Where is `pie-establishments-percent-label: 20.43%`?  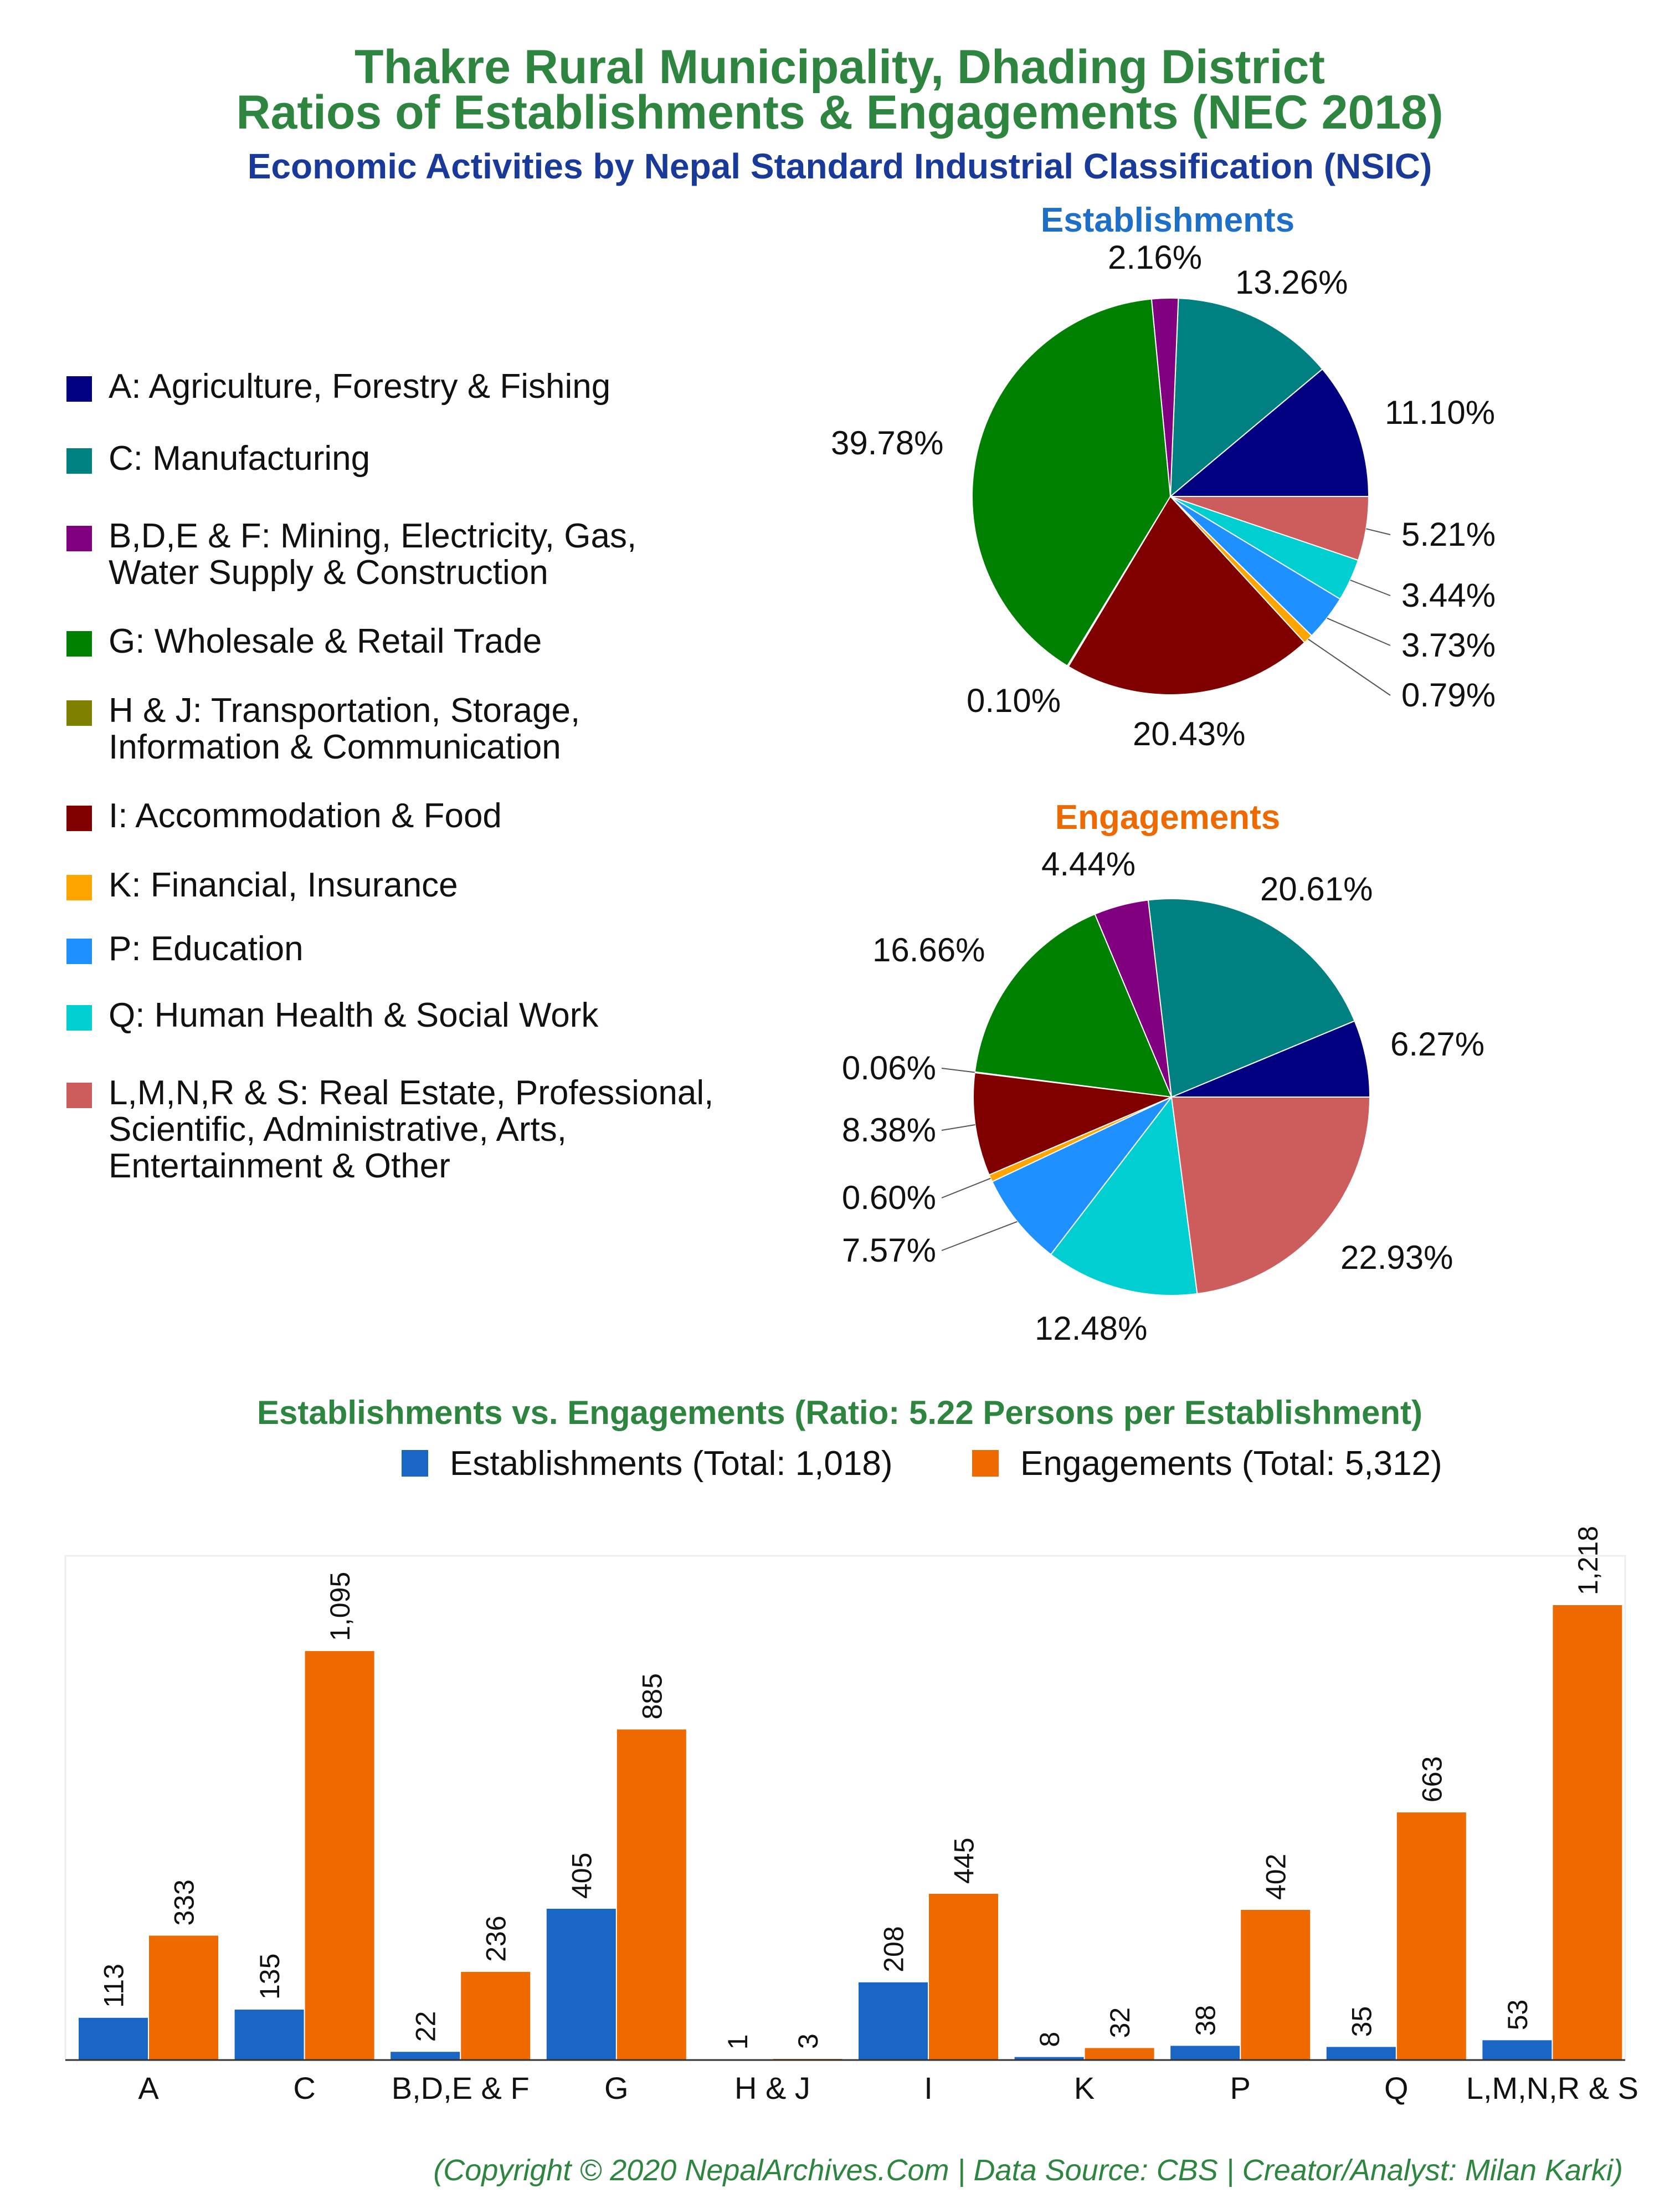 pie-establishments-percent-label: 20.43% is located at coordinates (1189, 733).